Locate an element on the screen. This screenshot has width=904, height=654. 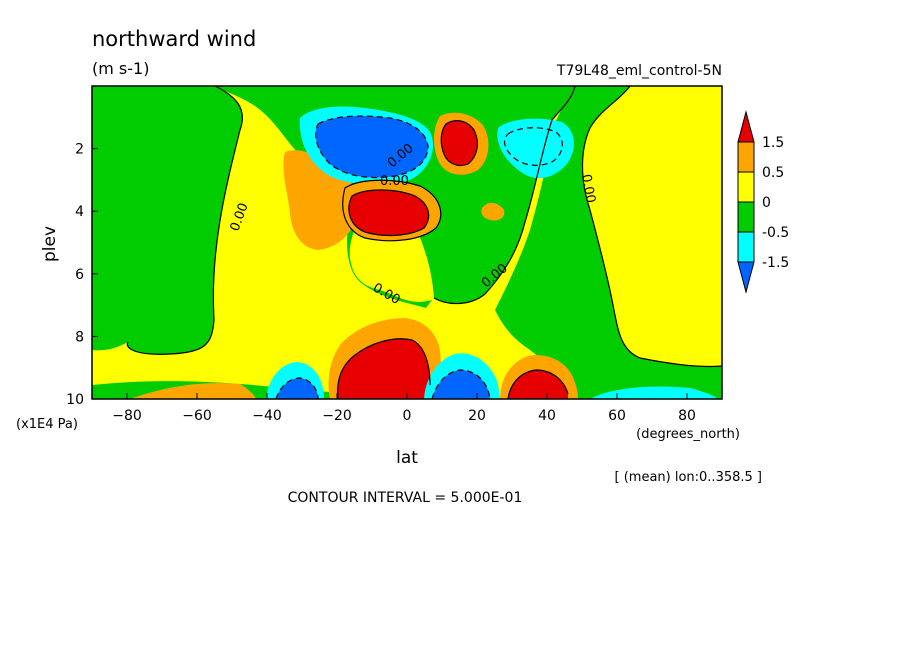
y-tick-label: 8 is located at coordinates (79, 337).